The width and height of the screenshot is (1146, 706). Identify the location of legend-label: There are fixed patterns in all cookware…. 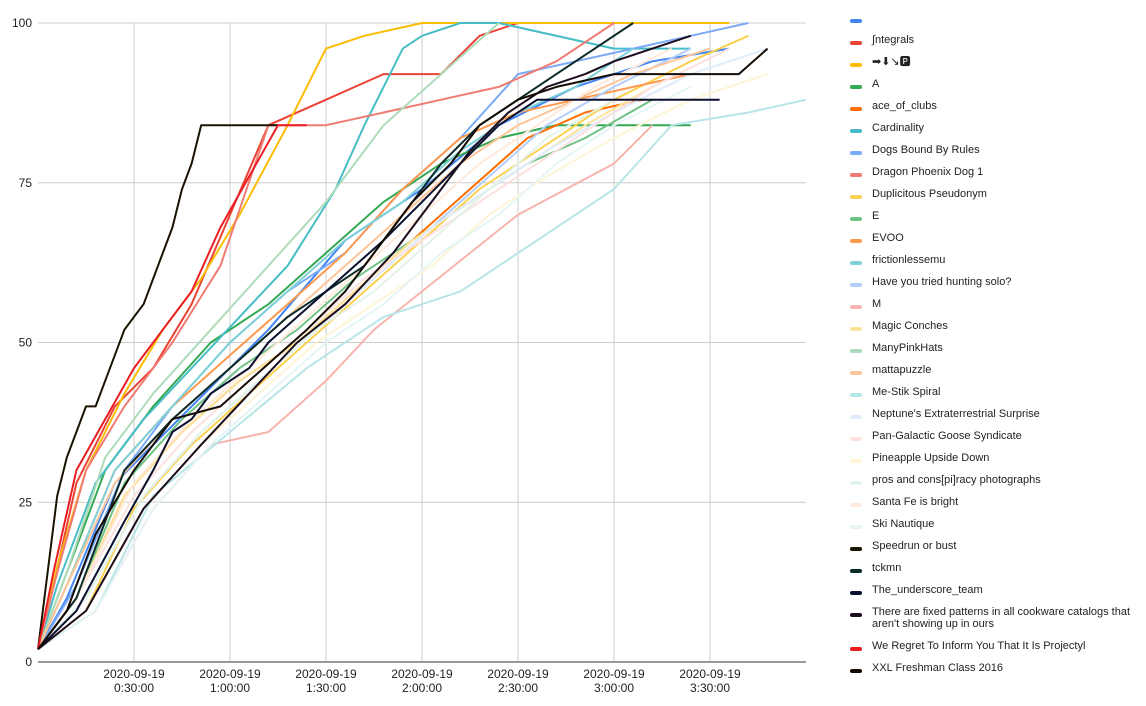
(1001, 618).